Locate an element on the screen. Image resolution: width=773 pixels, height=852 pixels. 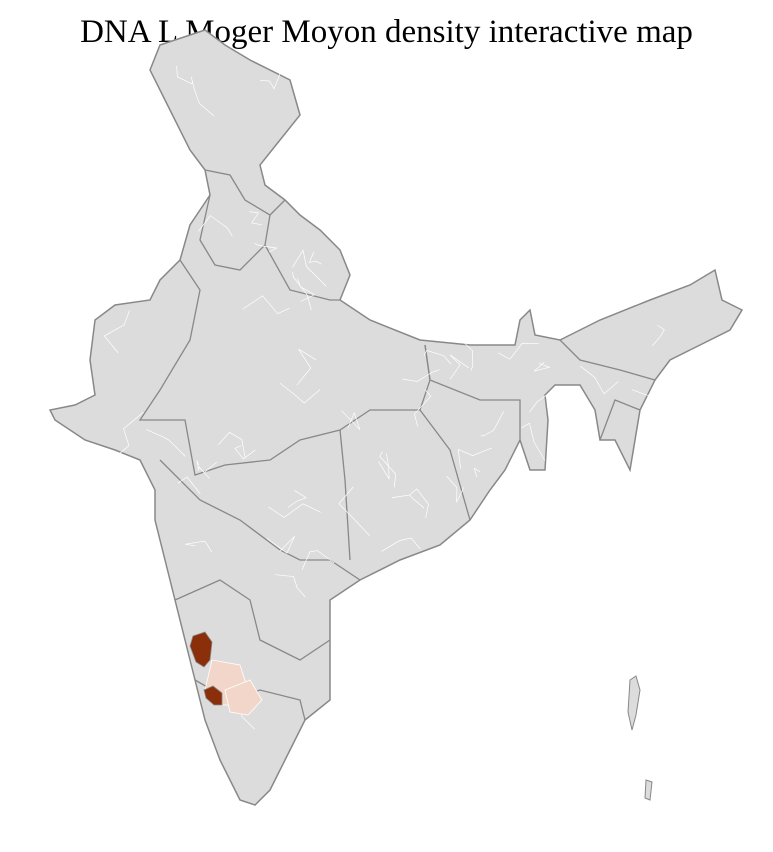
region-low-density is located at coordinates (243, 697).